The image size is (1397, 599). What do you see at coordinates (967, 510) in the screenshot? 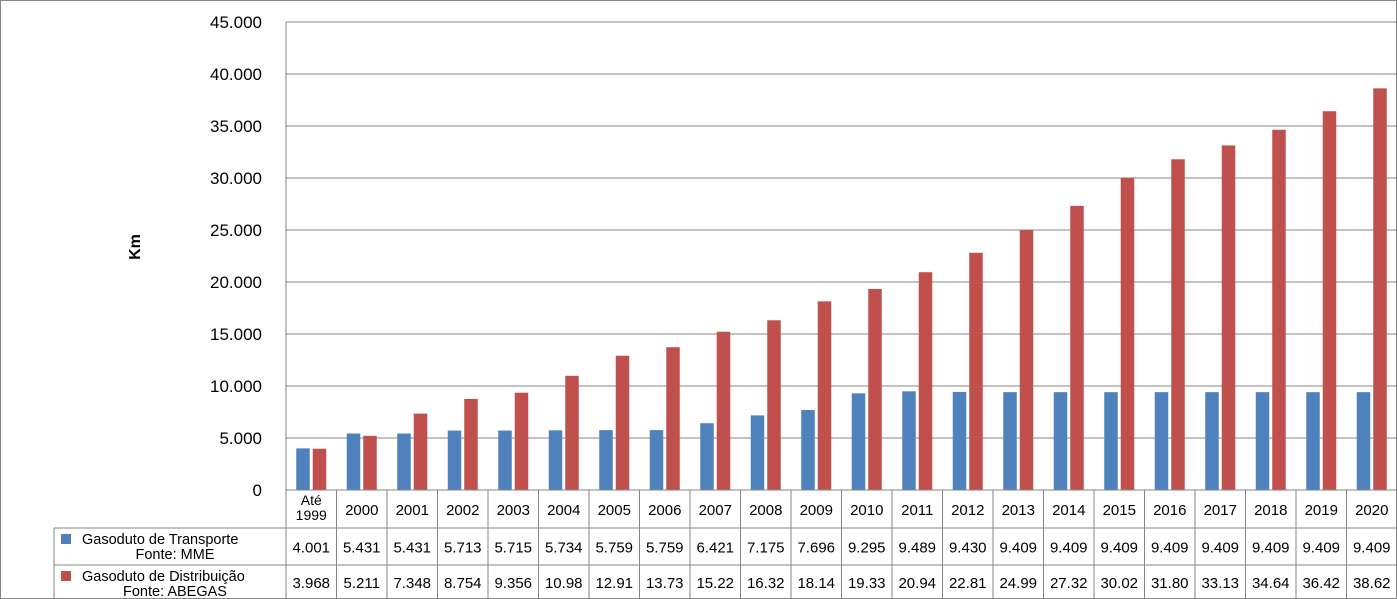
I see `category-label: 2012` at bounding box center [967, 510].